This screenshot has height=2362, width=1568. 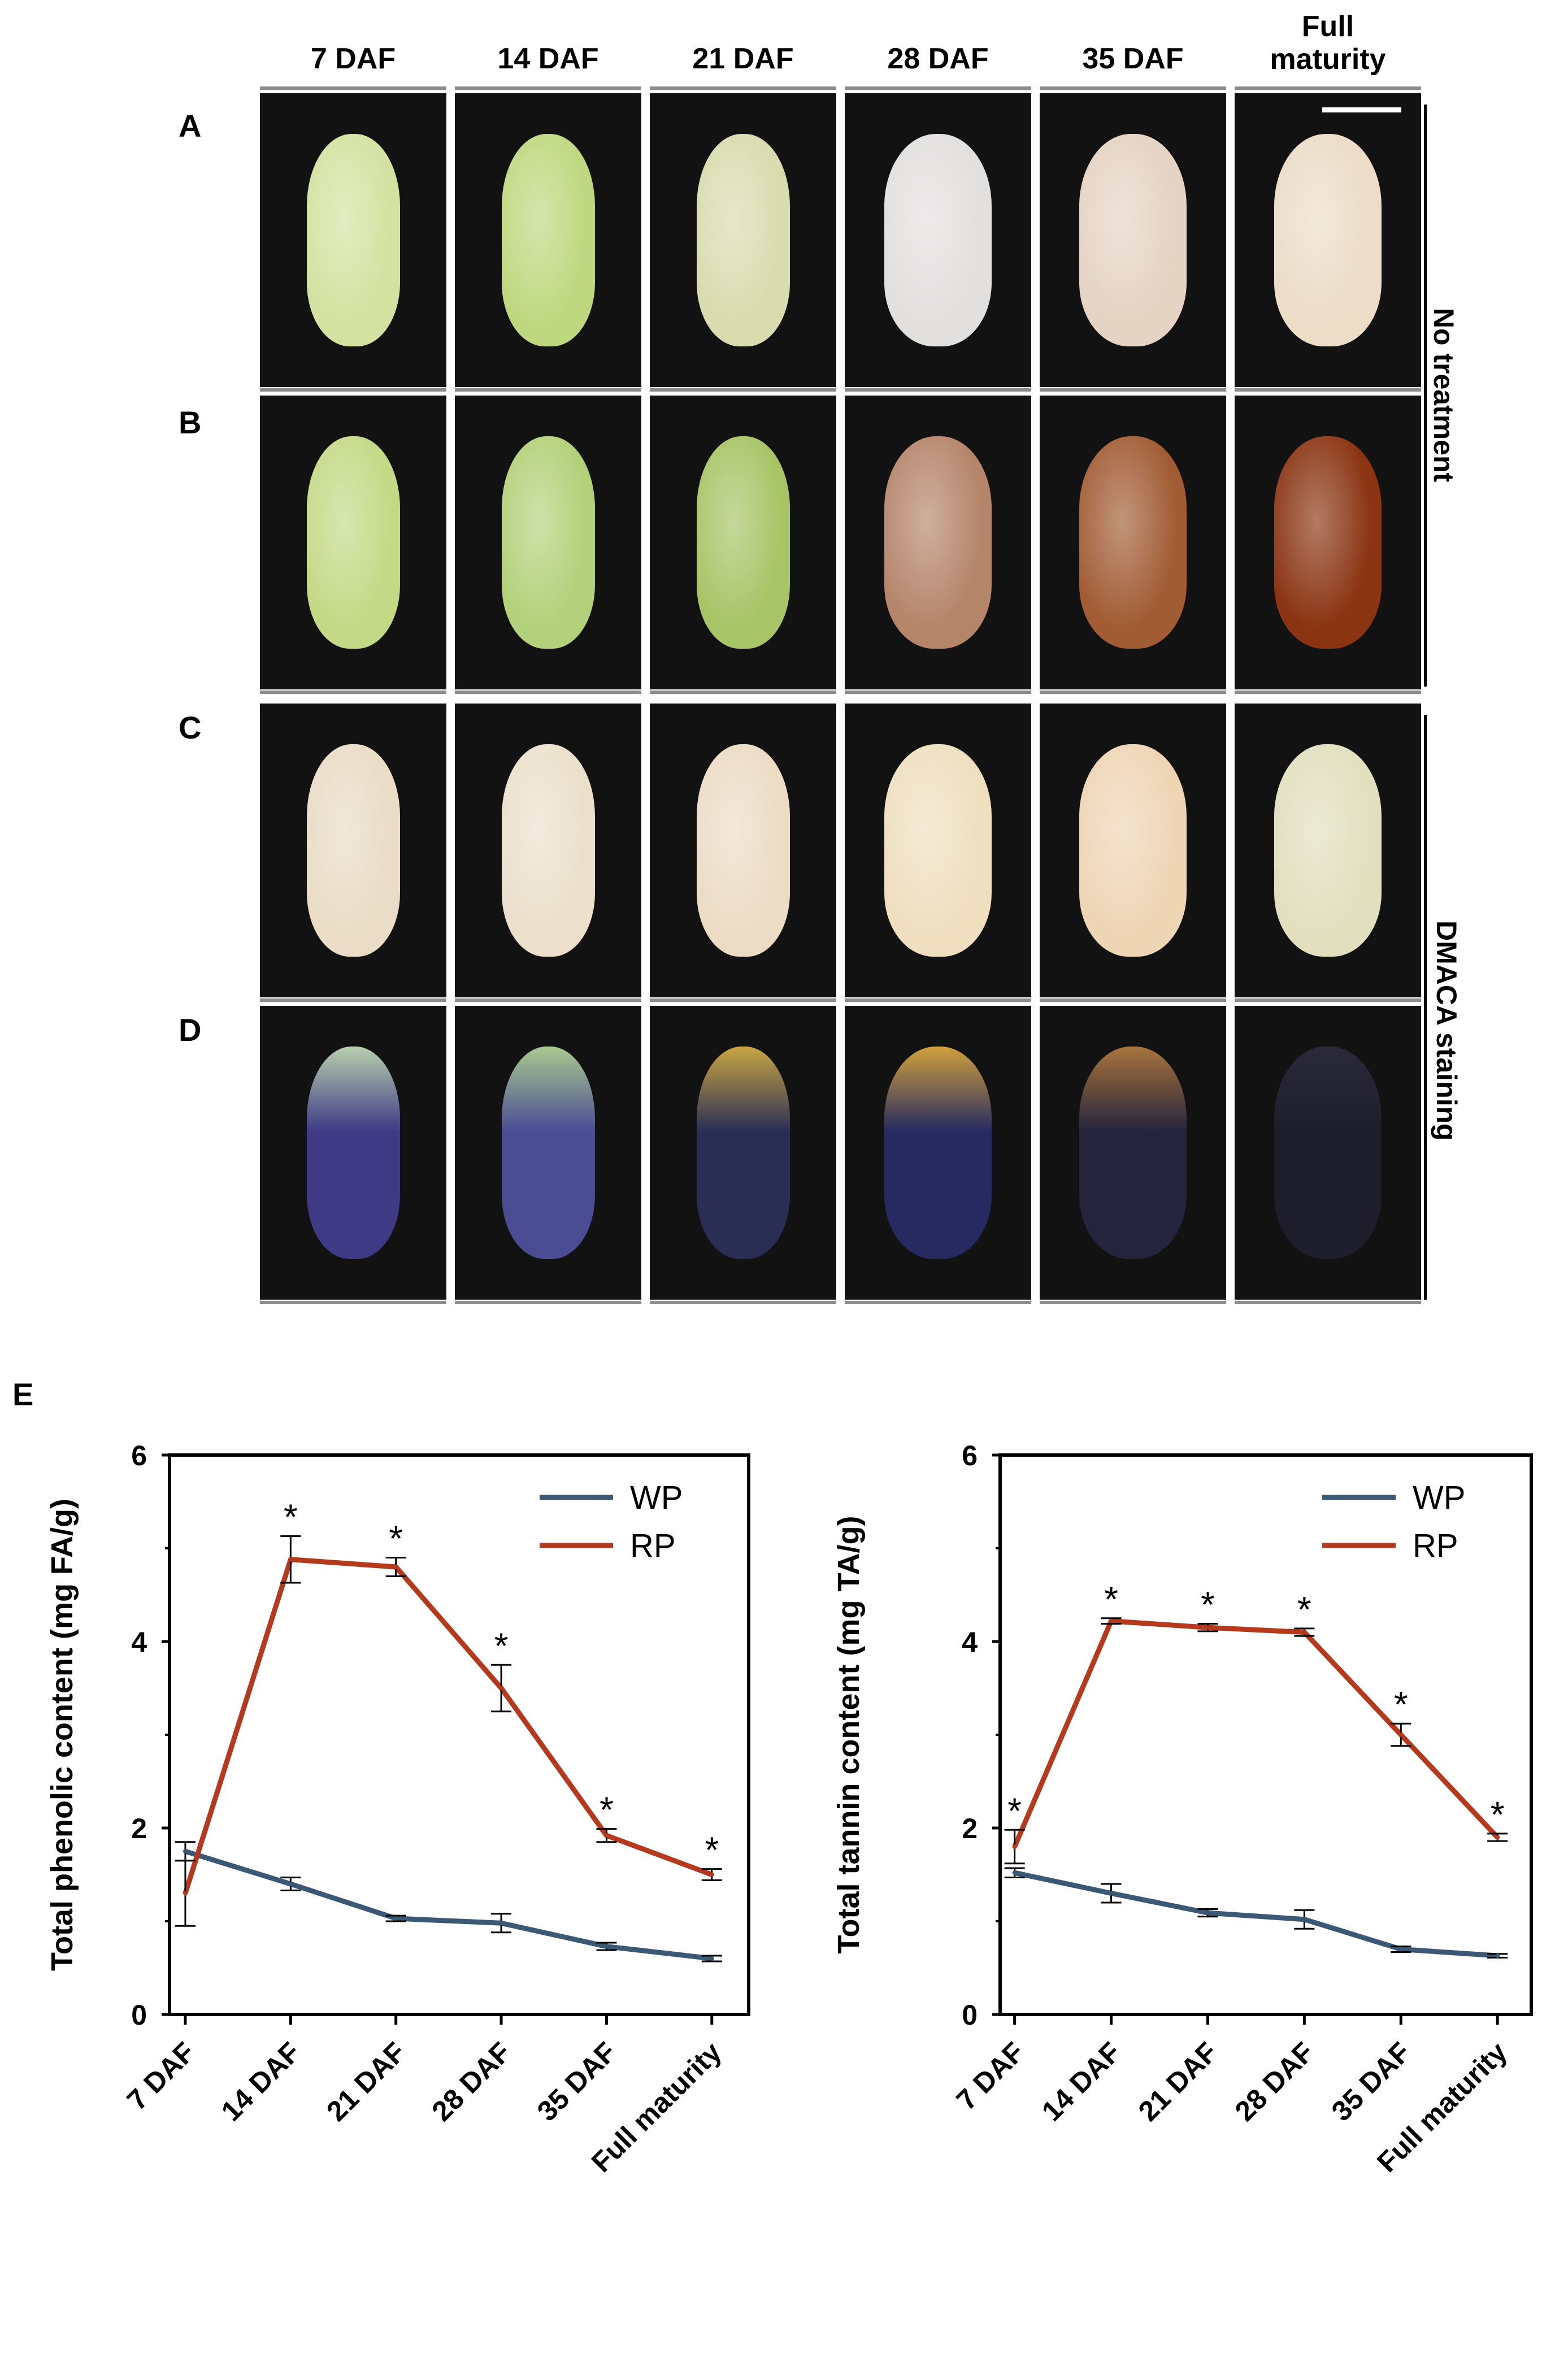 I want to click on column-header-full-maturity-line: Full, so click(x=1327, y=27).